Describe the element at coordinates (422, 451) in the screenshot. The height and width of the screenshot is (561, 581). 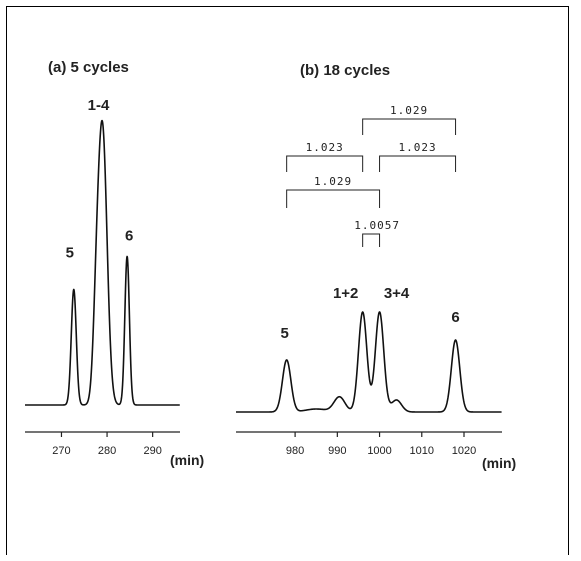
I see `chart-b-tick-label: 1010` at that location.